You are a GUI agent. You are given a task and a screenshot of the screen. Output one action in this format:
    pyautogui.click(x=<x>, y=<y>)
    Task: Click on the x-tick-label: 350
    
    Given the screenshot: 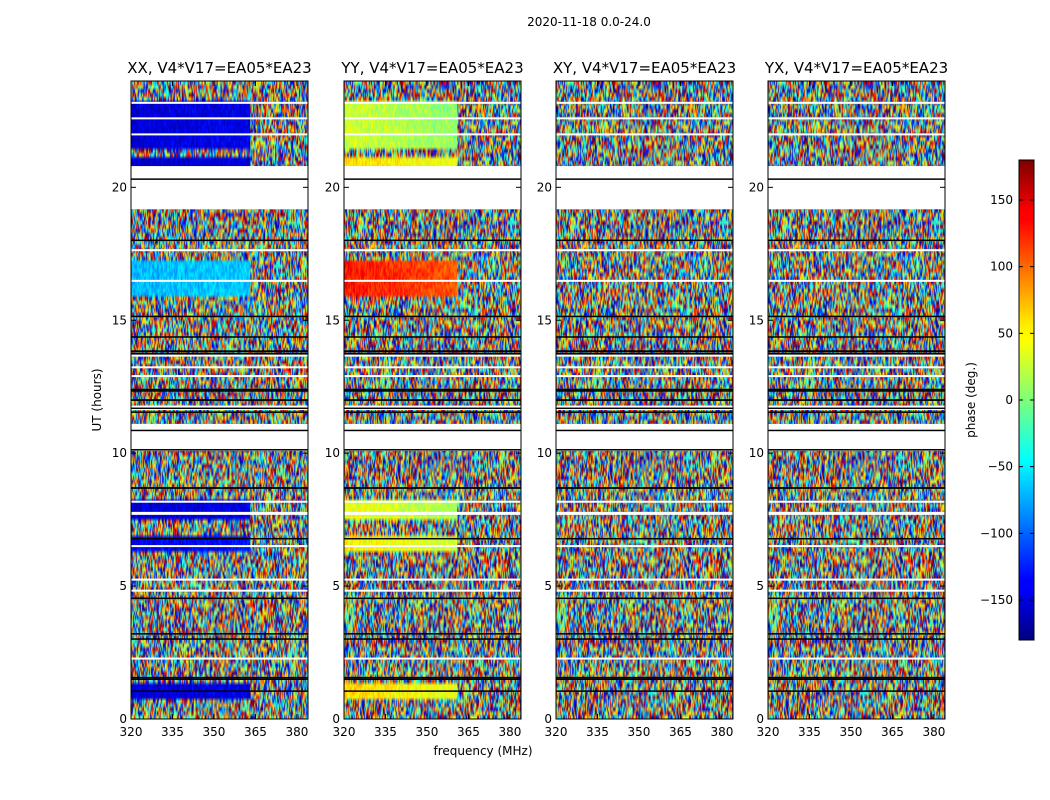 What is the action you would take?
    pyautogui.click(x=427, y=732)
    